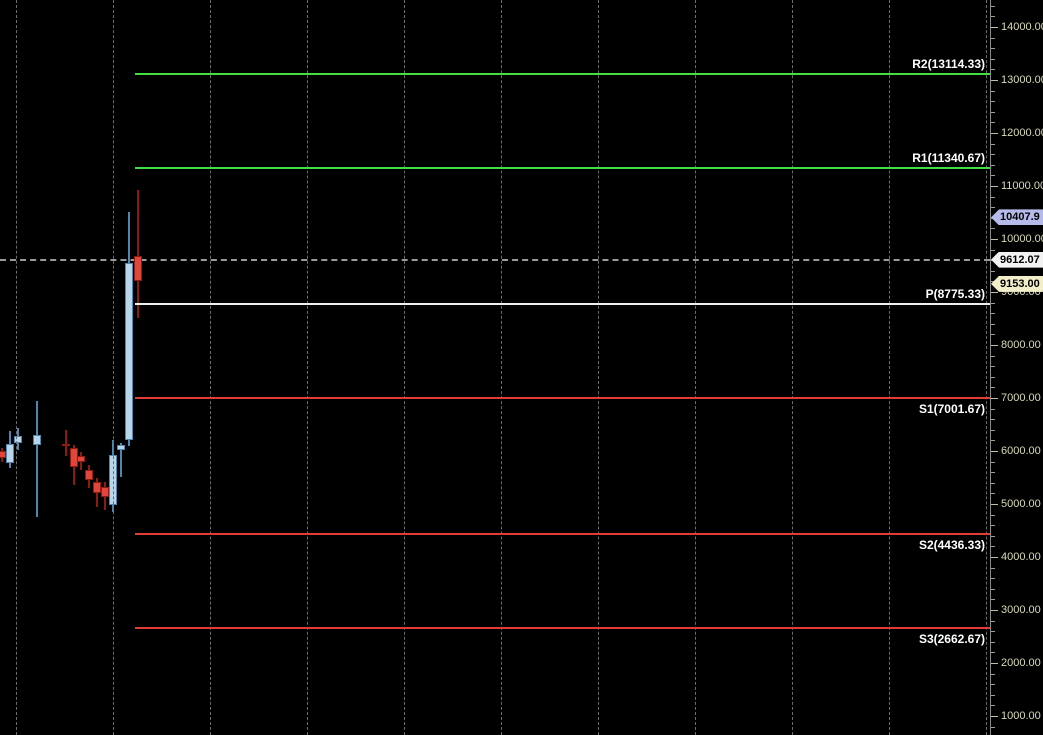 This screenshot has height=735, width=1043. What do you see at coordinates (1017, 217) in the screenshot?
I see `price-tag: 10407.9` at bounding box center [1017, 217].